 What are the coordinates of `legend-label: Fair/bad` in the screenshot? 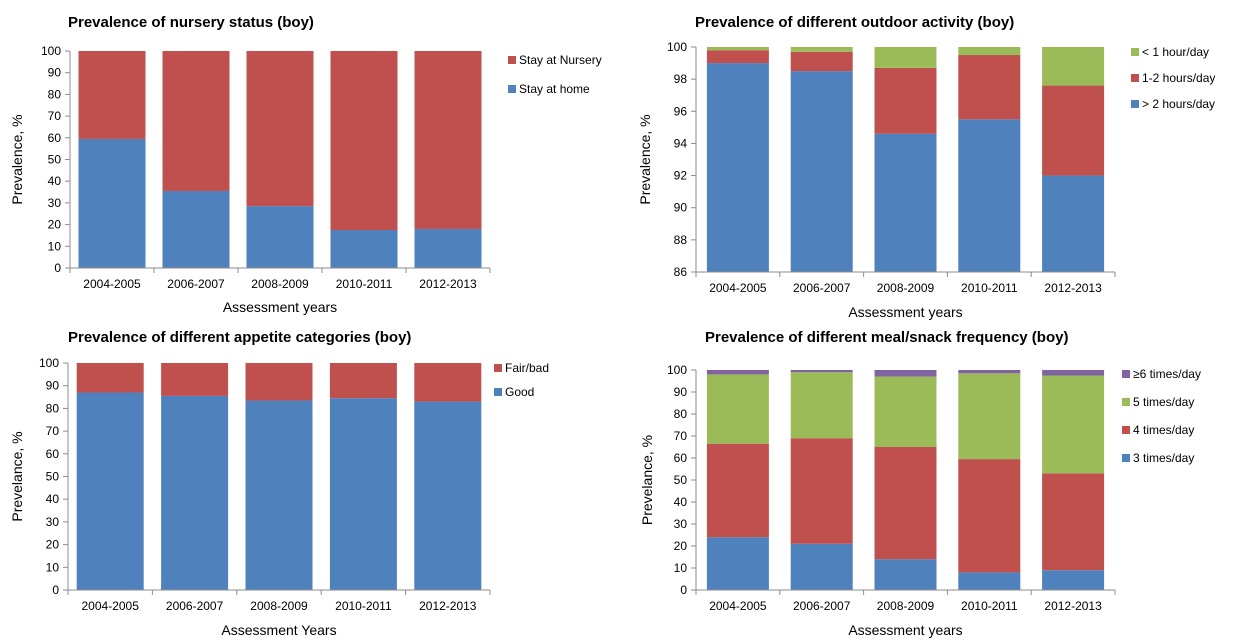 It's located at (527, 368).